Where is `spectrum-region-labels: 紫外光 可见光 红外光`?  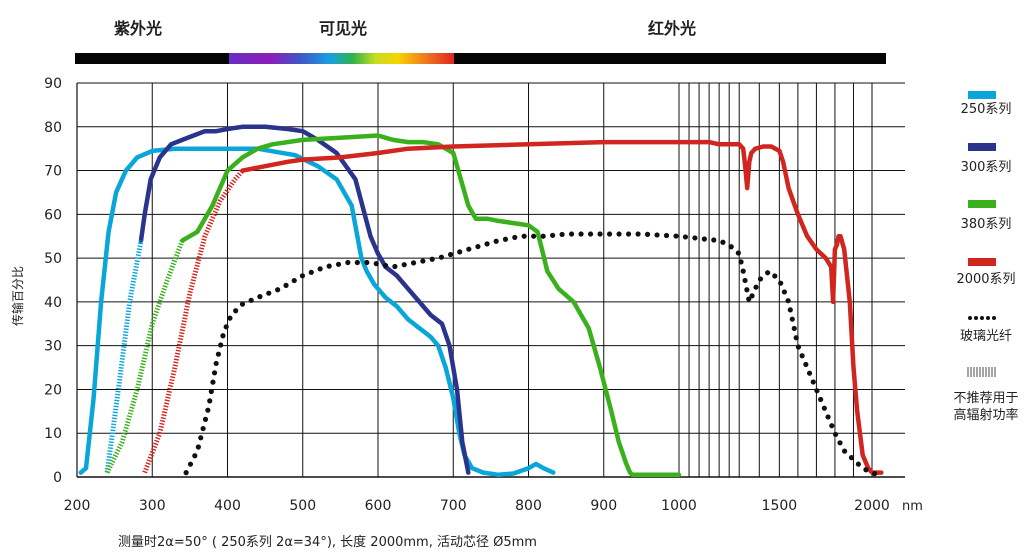
spectrum-region-labels: 紫外光 可见光 红外光 is located at coordinates (405, 28).